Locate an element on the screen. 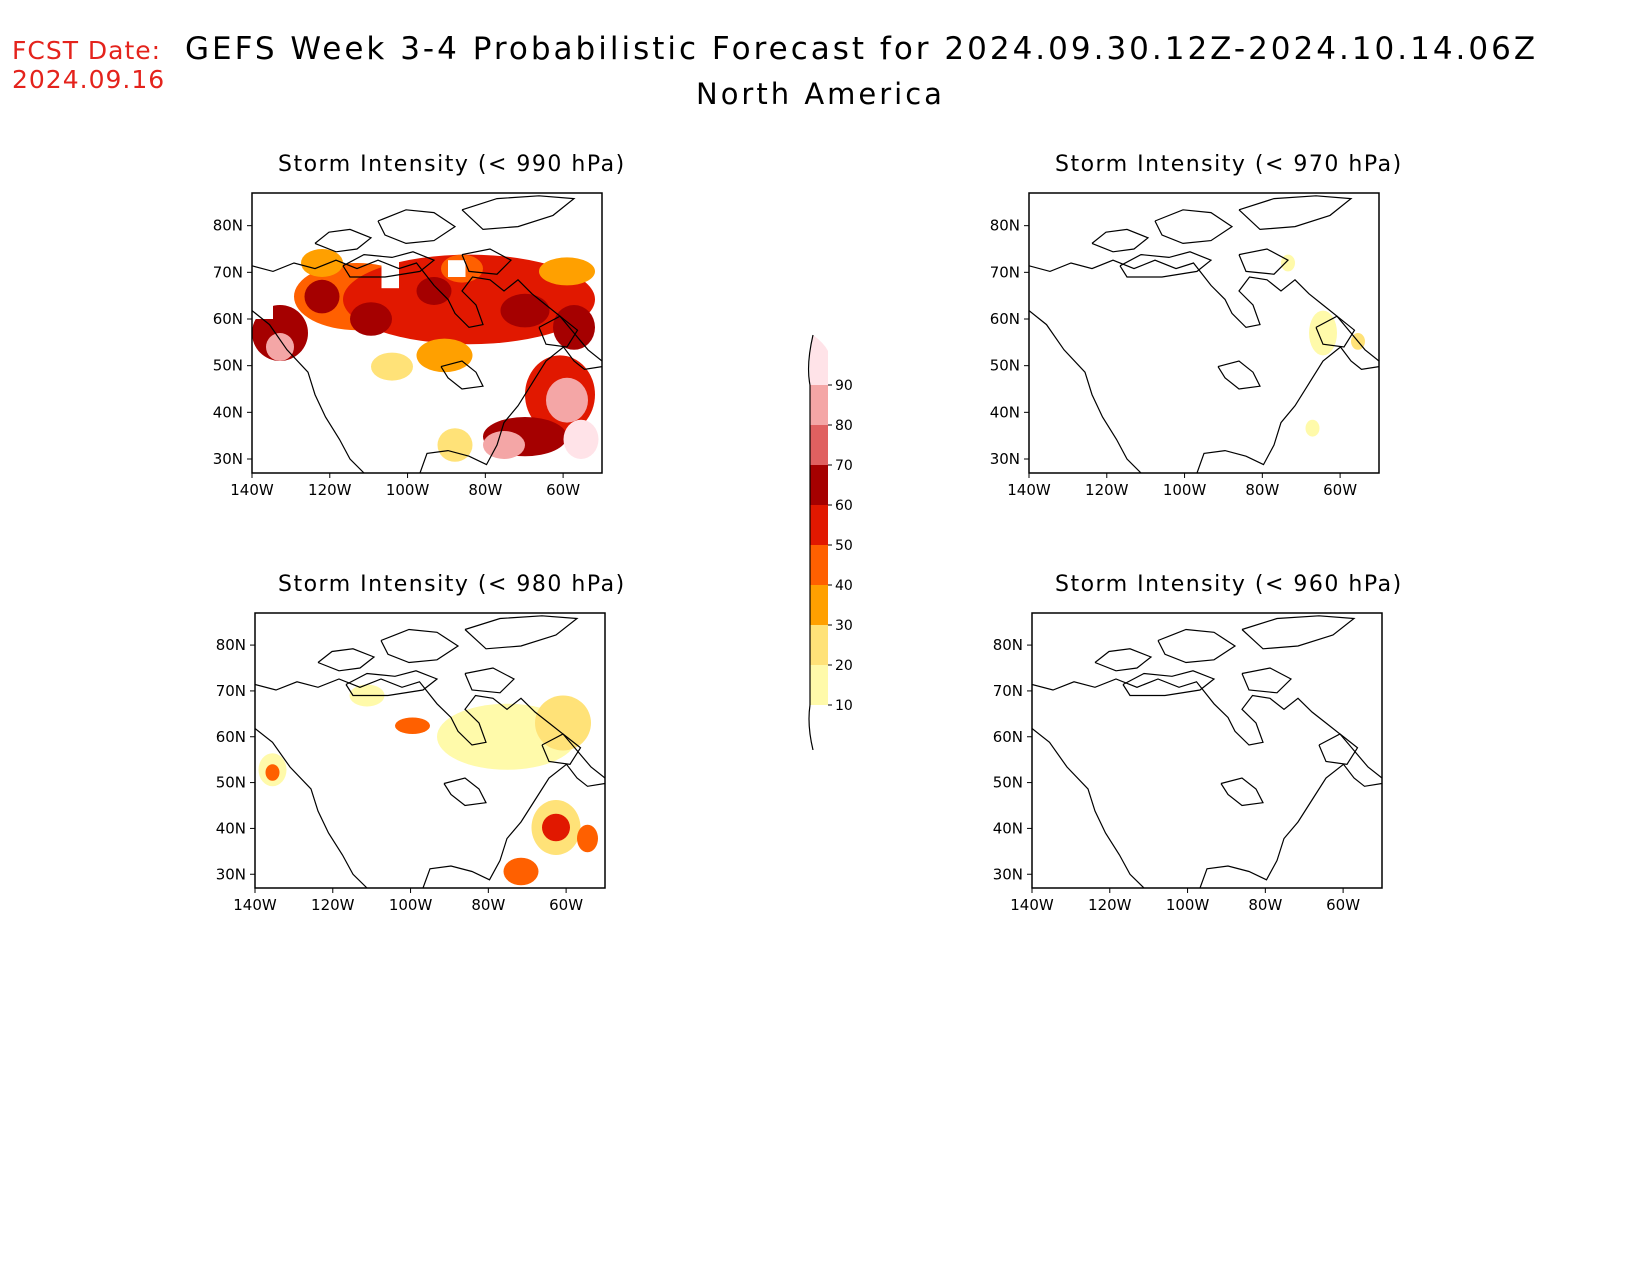  colorbar-label: 20 is located at coordinates (844, 666).